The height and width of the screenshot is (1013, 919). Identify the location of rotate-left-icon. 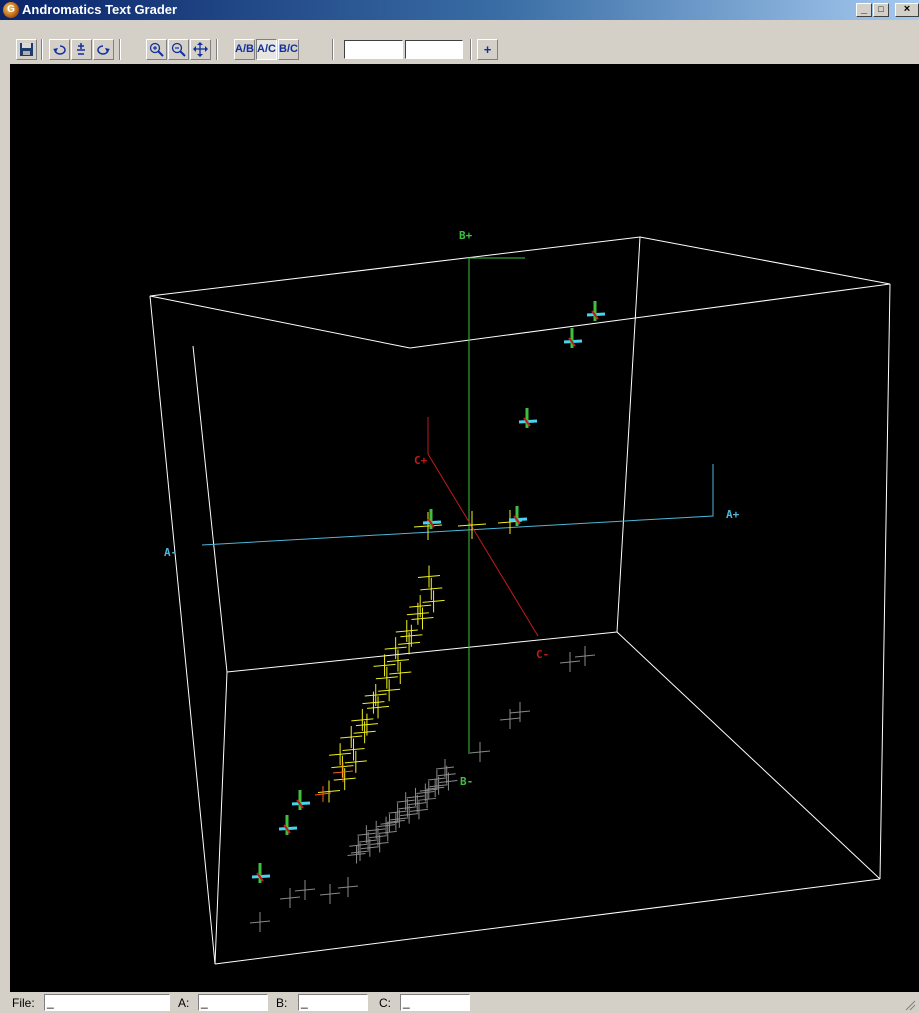
(59, 50).